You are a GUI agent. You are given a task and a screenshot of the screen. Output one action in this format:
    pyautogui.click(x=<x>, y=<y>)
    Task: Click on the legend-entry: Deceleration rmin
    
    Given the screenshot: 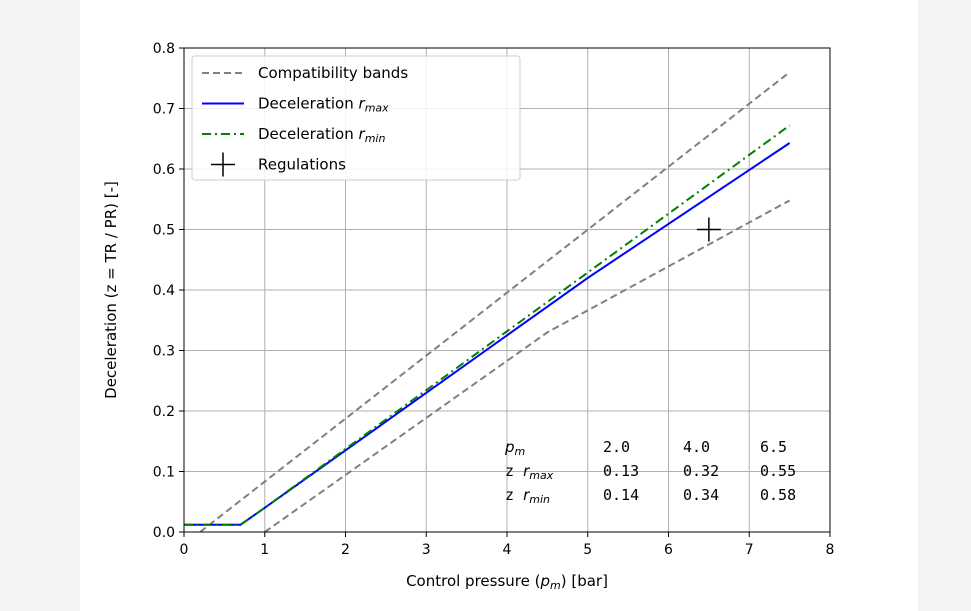 What is the action you would take?
    pyautogui.click(x=293, y=135)
    